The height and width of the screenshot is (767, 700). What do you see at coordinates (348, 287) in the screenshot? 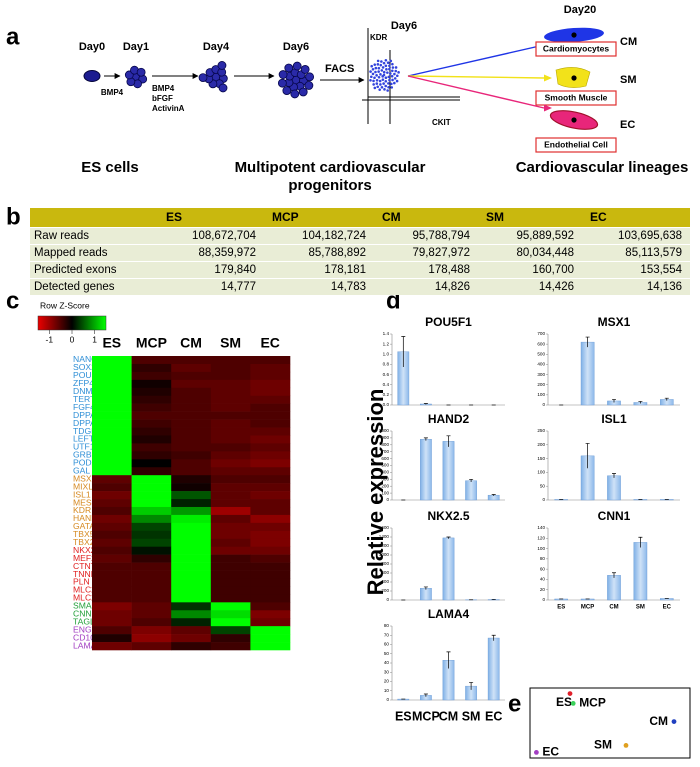
I see `table-cell: 14,783` at bounding box center [348, 287].